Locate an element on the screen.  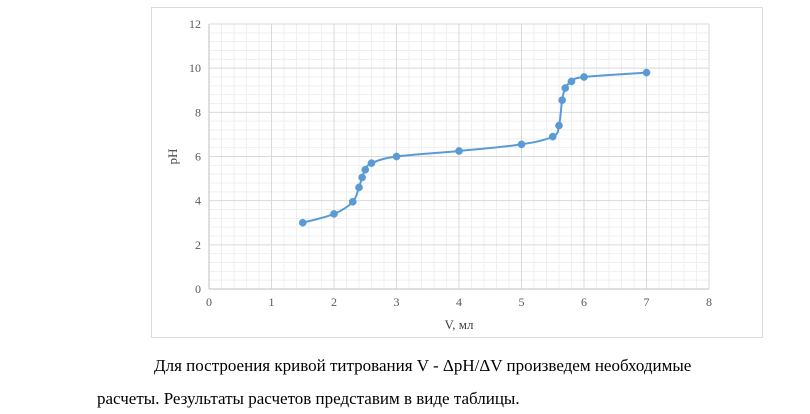
x-tick-label: 5 is located at coordinates (522, 302).